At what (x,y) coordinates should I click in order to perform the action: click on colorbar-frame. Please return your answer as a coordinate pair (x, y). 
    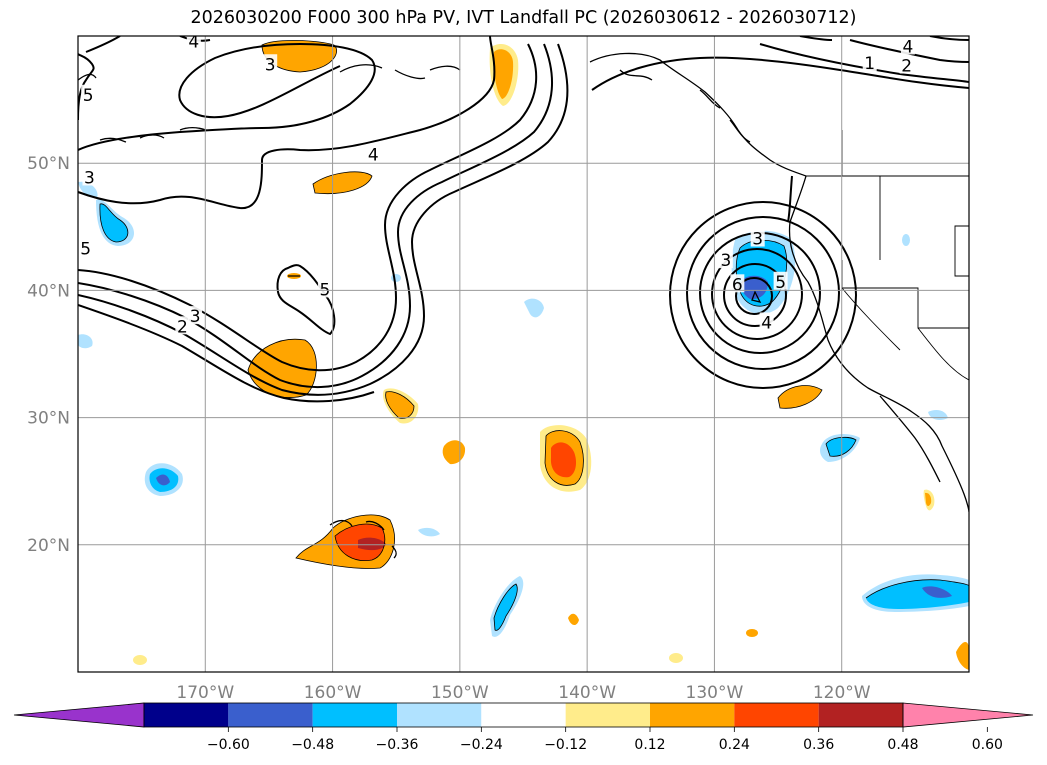
    Looking at the image, I should click on (523, 715).